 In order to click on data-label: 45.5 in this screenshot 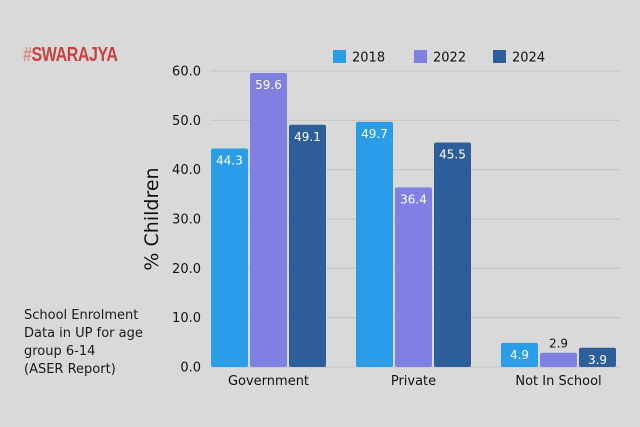, I will do `click(452, 155)`.